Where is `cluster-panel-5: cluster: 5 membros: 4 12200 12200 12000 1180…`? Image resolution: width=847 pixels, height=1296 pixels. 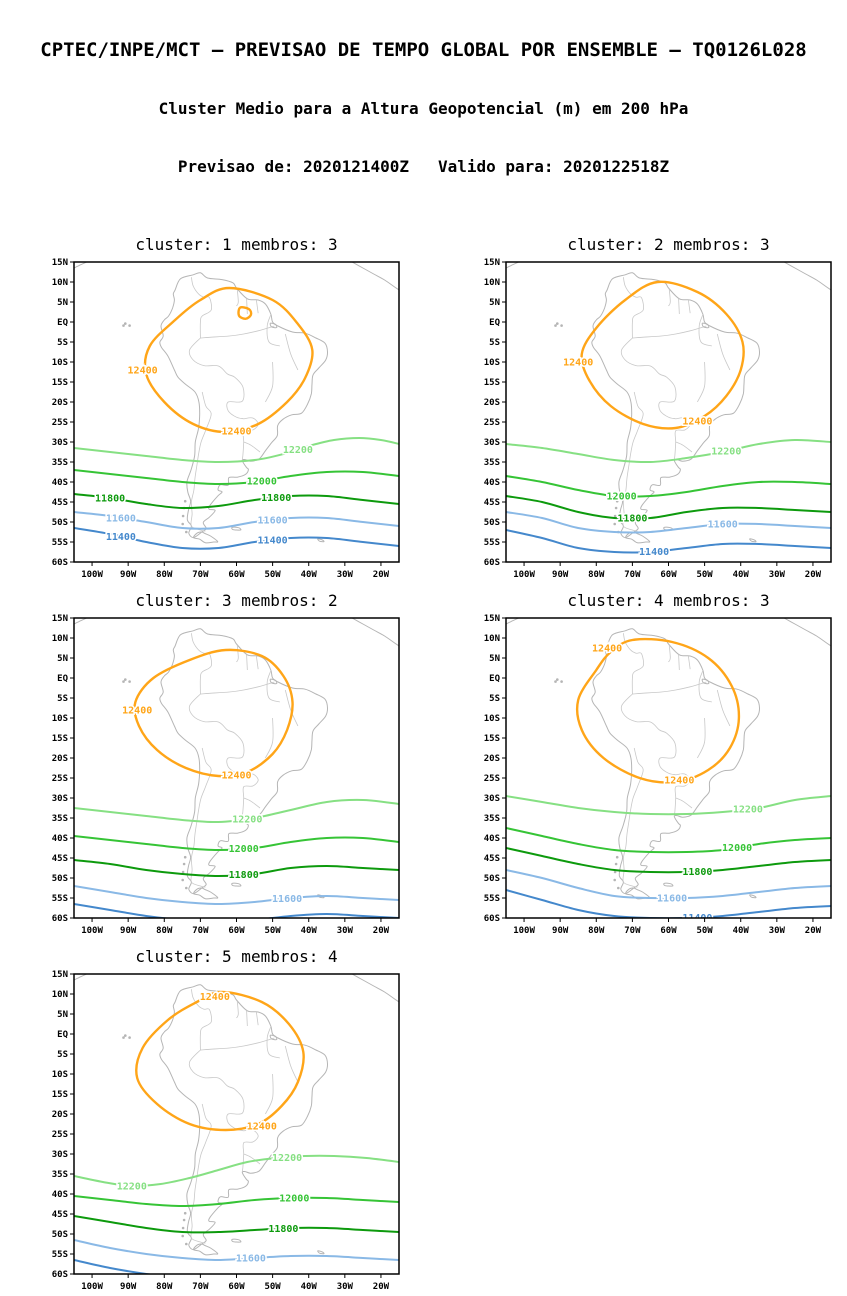
cluster-panel-5: cluster: 5 membros: 4 12200 12200 12000 1180… is located at coordinates (210, 1121).